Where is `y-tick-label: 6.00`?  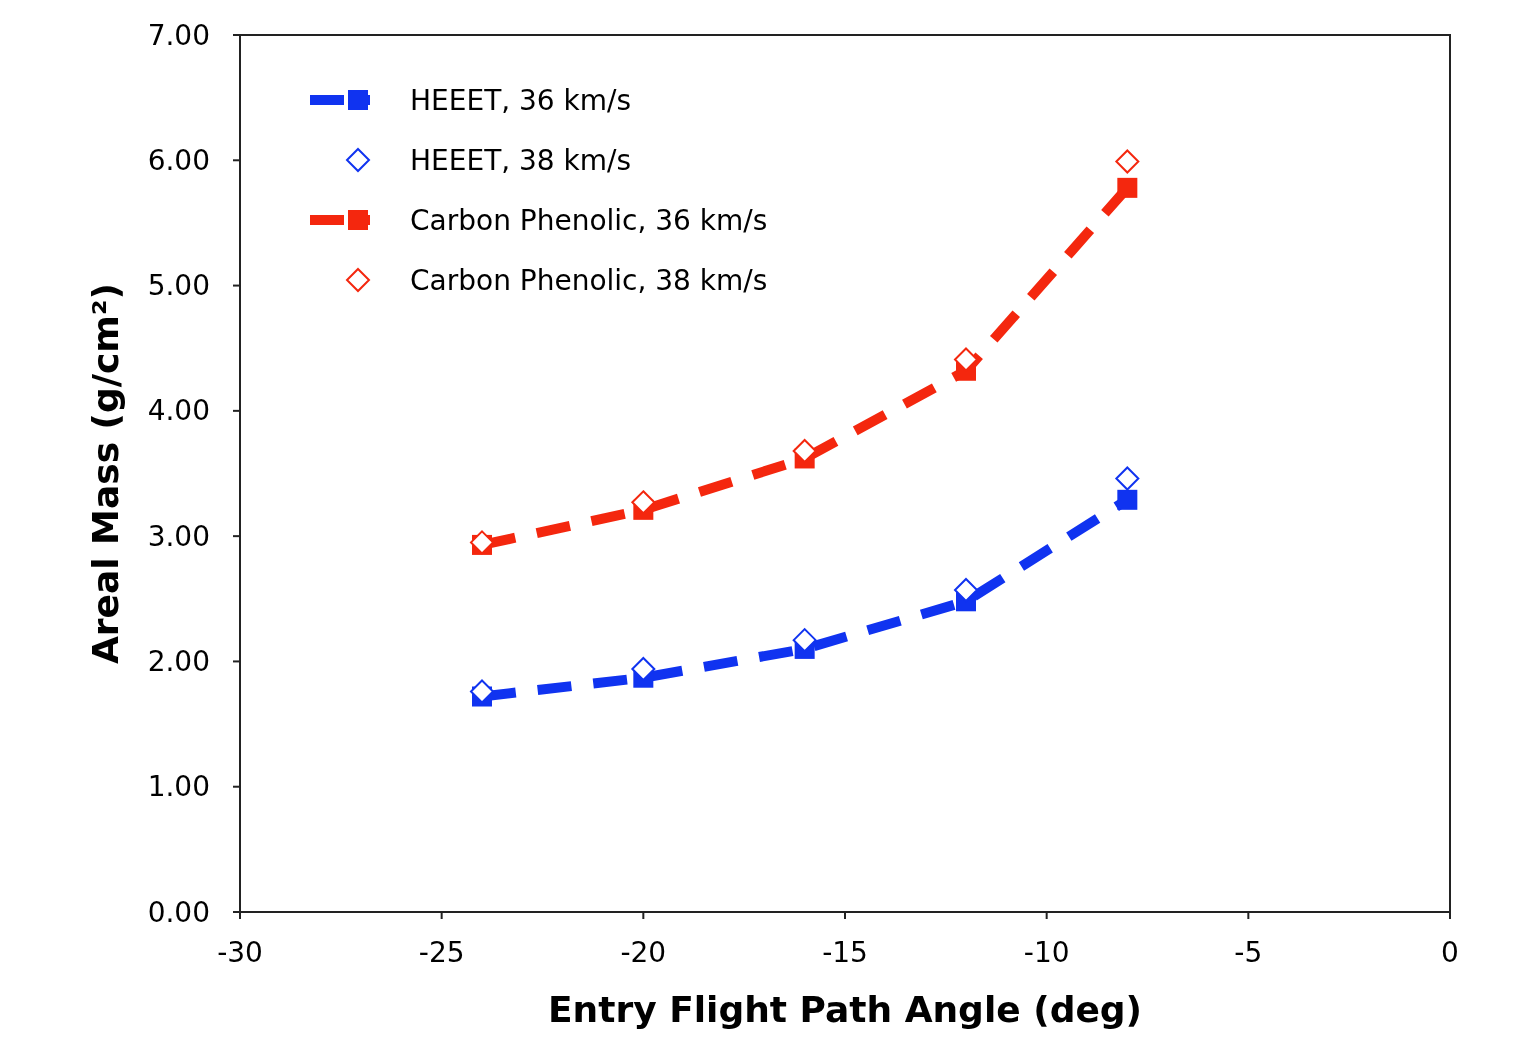 y-tick-label: 6.00 is located at coordinates (178, 160).